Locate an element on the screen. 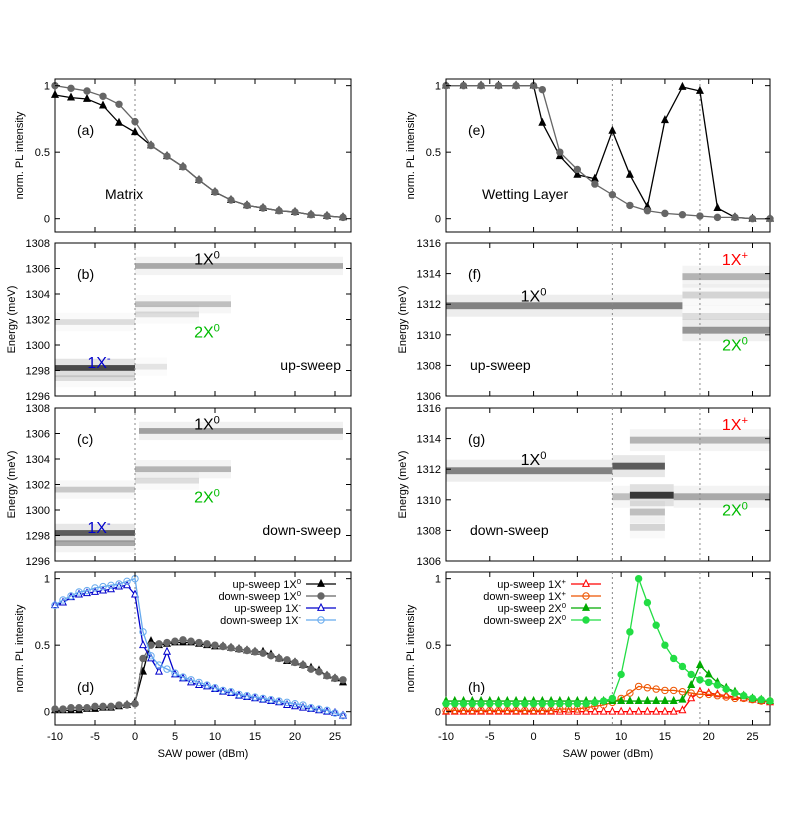  legend-label: down-sweep 1X- is located at coordinates (260, 620).